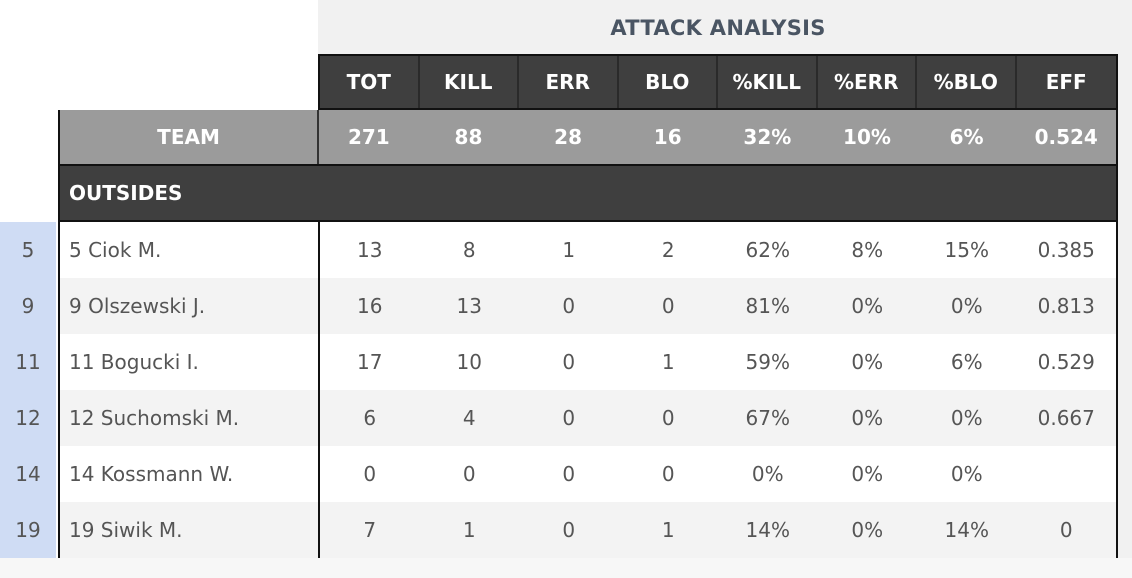 This screenshot has width=1132, height=578. What do you see at coordinates (370, 306) in the screenshot?
I see `stat-tot: 16` at bounding box center [370, 306].